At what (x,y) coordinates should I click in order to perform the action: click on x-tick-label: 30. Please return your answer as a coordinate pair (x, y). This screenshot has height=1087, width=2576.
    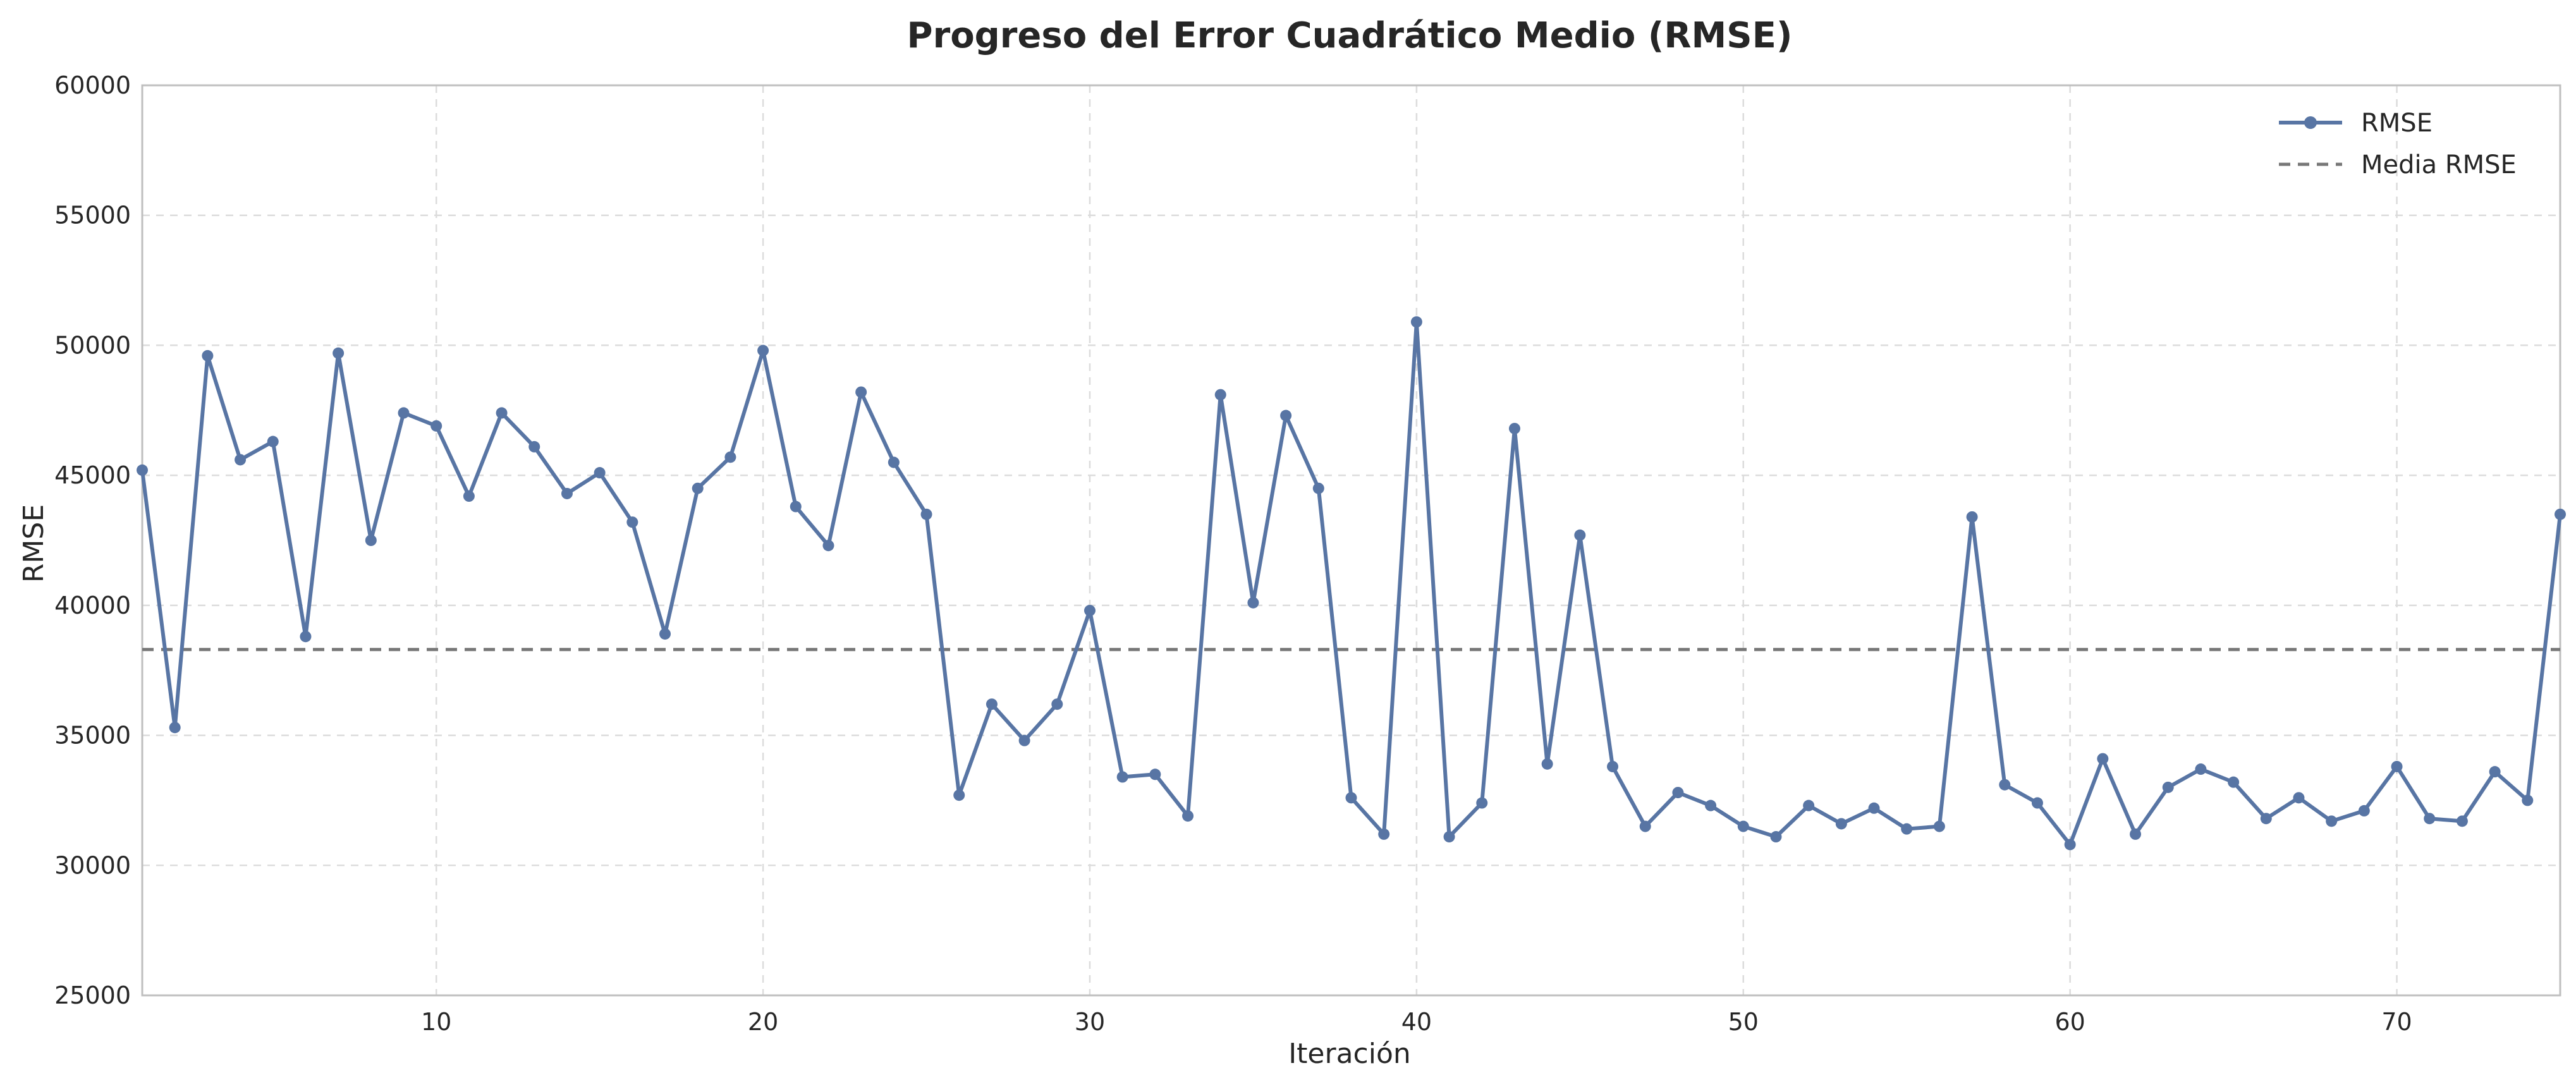
    Looking at the image, I should click on (1090, 1022).